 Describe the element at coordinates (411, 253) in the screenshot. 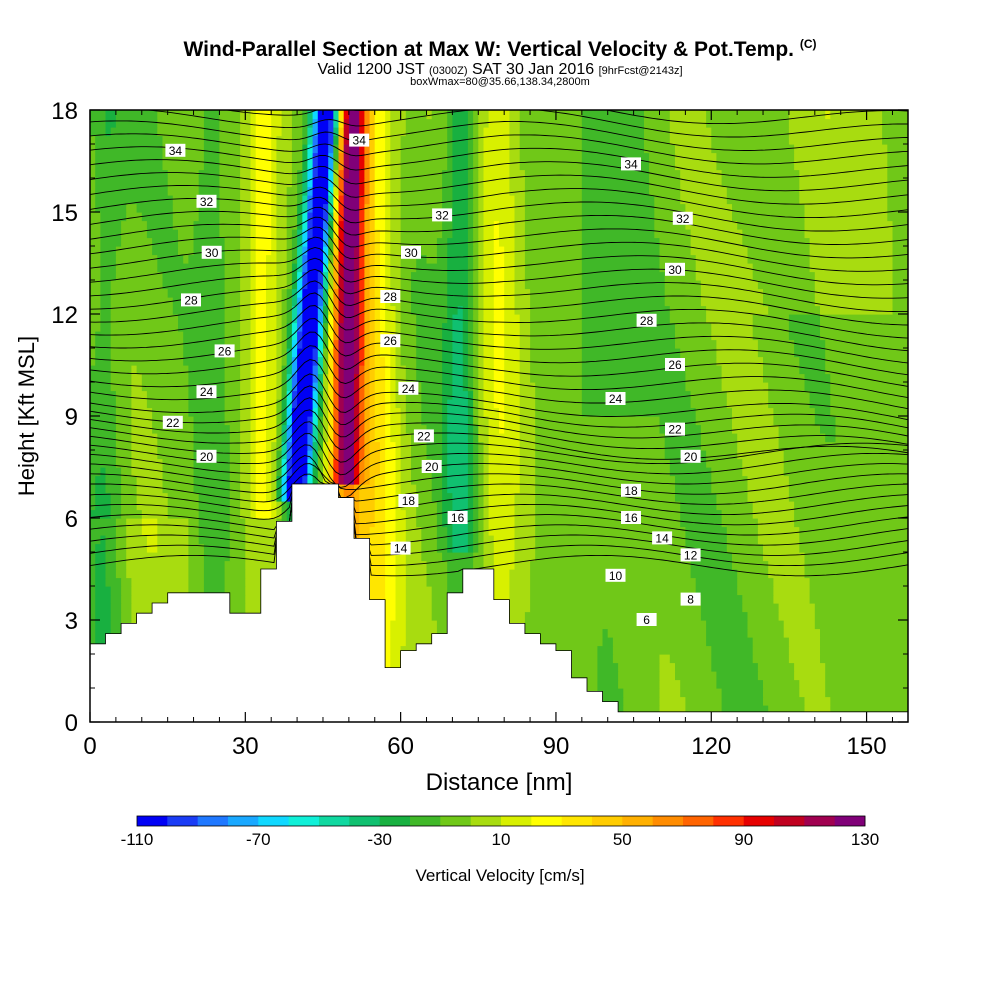

I see `contour-label: 30` at that location.